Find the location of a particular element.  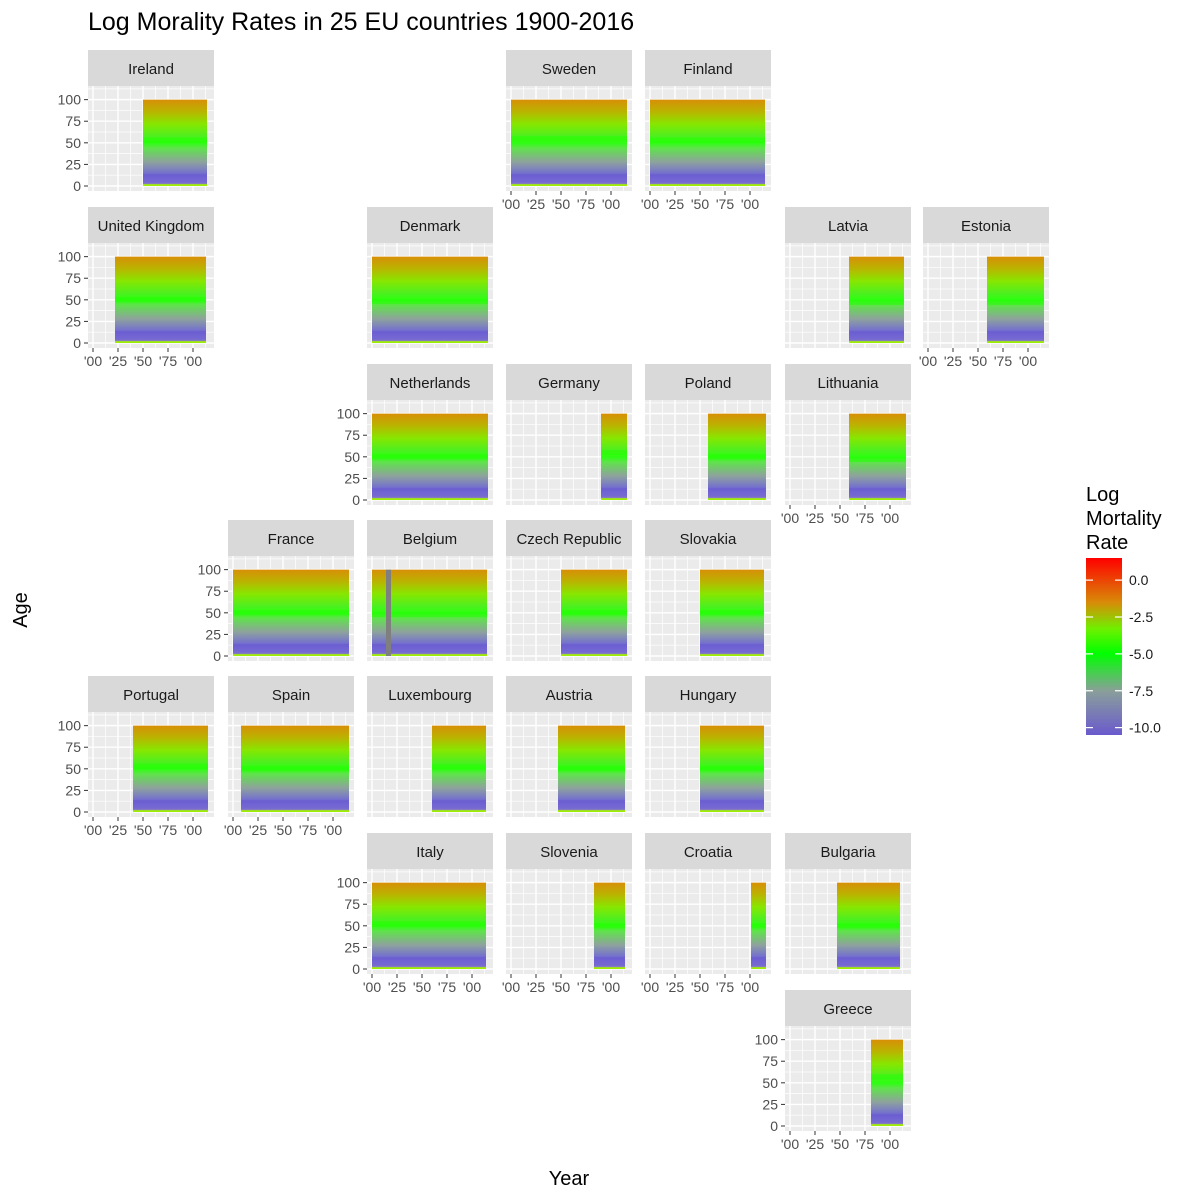

low-mortality-band-france is located at coordinates (291, 649).